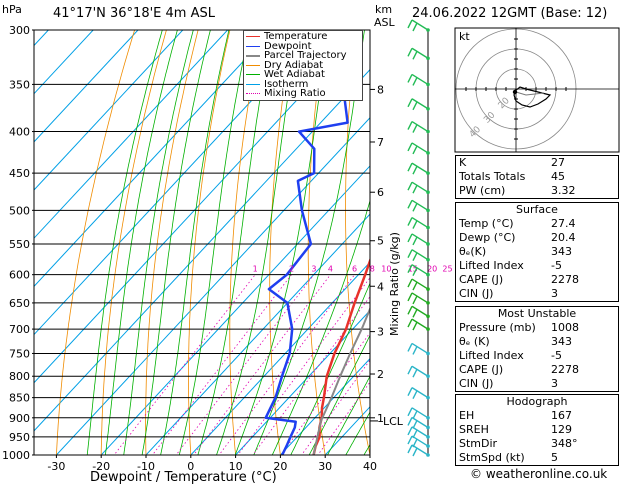 Image resolution: width=629 pixels, height=486 pixels. I want to click on series-dewpoint, so click(309, 242).